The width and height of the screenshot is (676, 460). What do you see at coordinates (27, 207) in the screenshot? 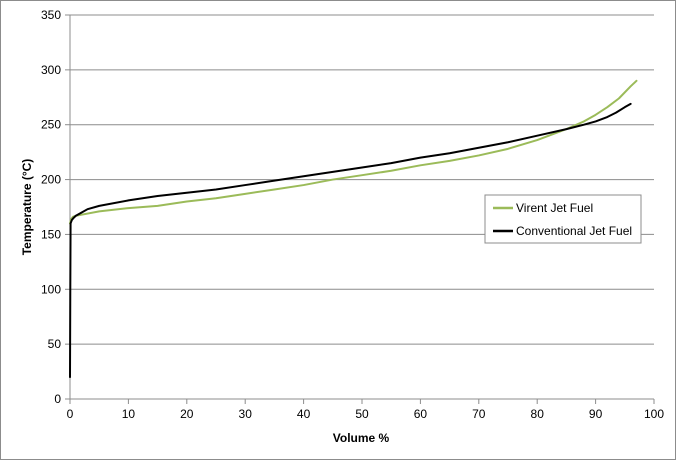
I see `y-axis-title: Temperature (°C)` at bounding box center [27, 207].